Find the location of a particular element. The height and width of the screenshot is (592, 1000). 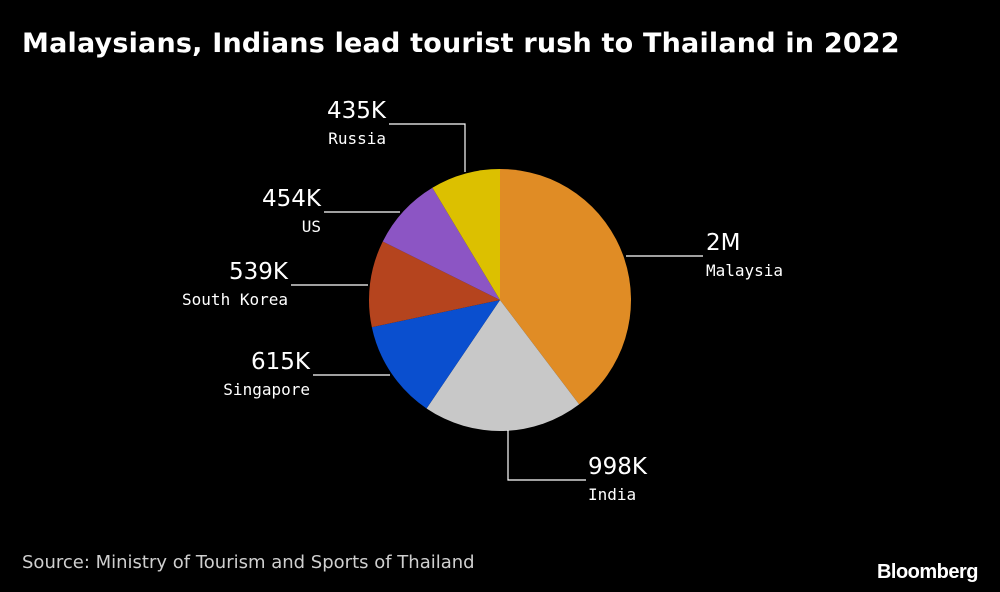

pie-slice-south-korea is located at coordinates (434, 284).